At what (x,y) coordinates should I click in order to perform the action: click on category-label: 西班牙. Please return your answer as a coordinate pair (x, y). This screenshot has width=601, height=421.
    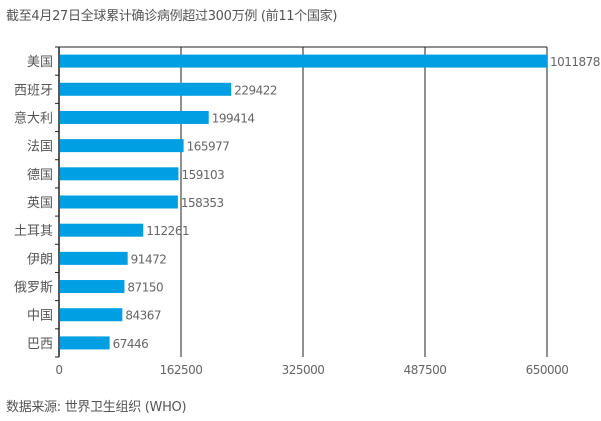
    Looking at the image, I should click on (33, 90).